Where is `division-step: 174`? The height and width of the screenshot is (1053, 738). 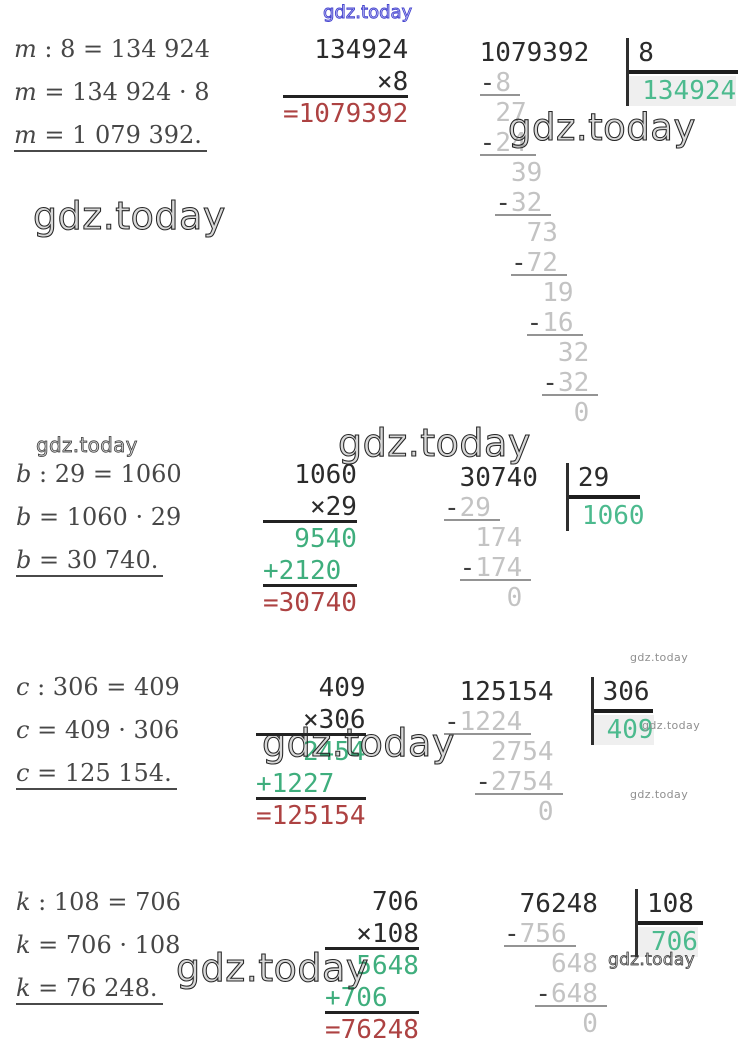 division-step: 174 is located at coordinates (491, 538).